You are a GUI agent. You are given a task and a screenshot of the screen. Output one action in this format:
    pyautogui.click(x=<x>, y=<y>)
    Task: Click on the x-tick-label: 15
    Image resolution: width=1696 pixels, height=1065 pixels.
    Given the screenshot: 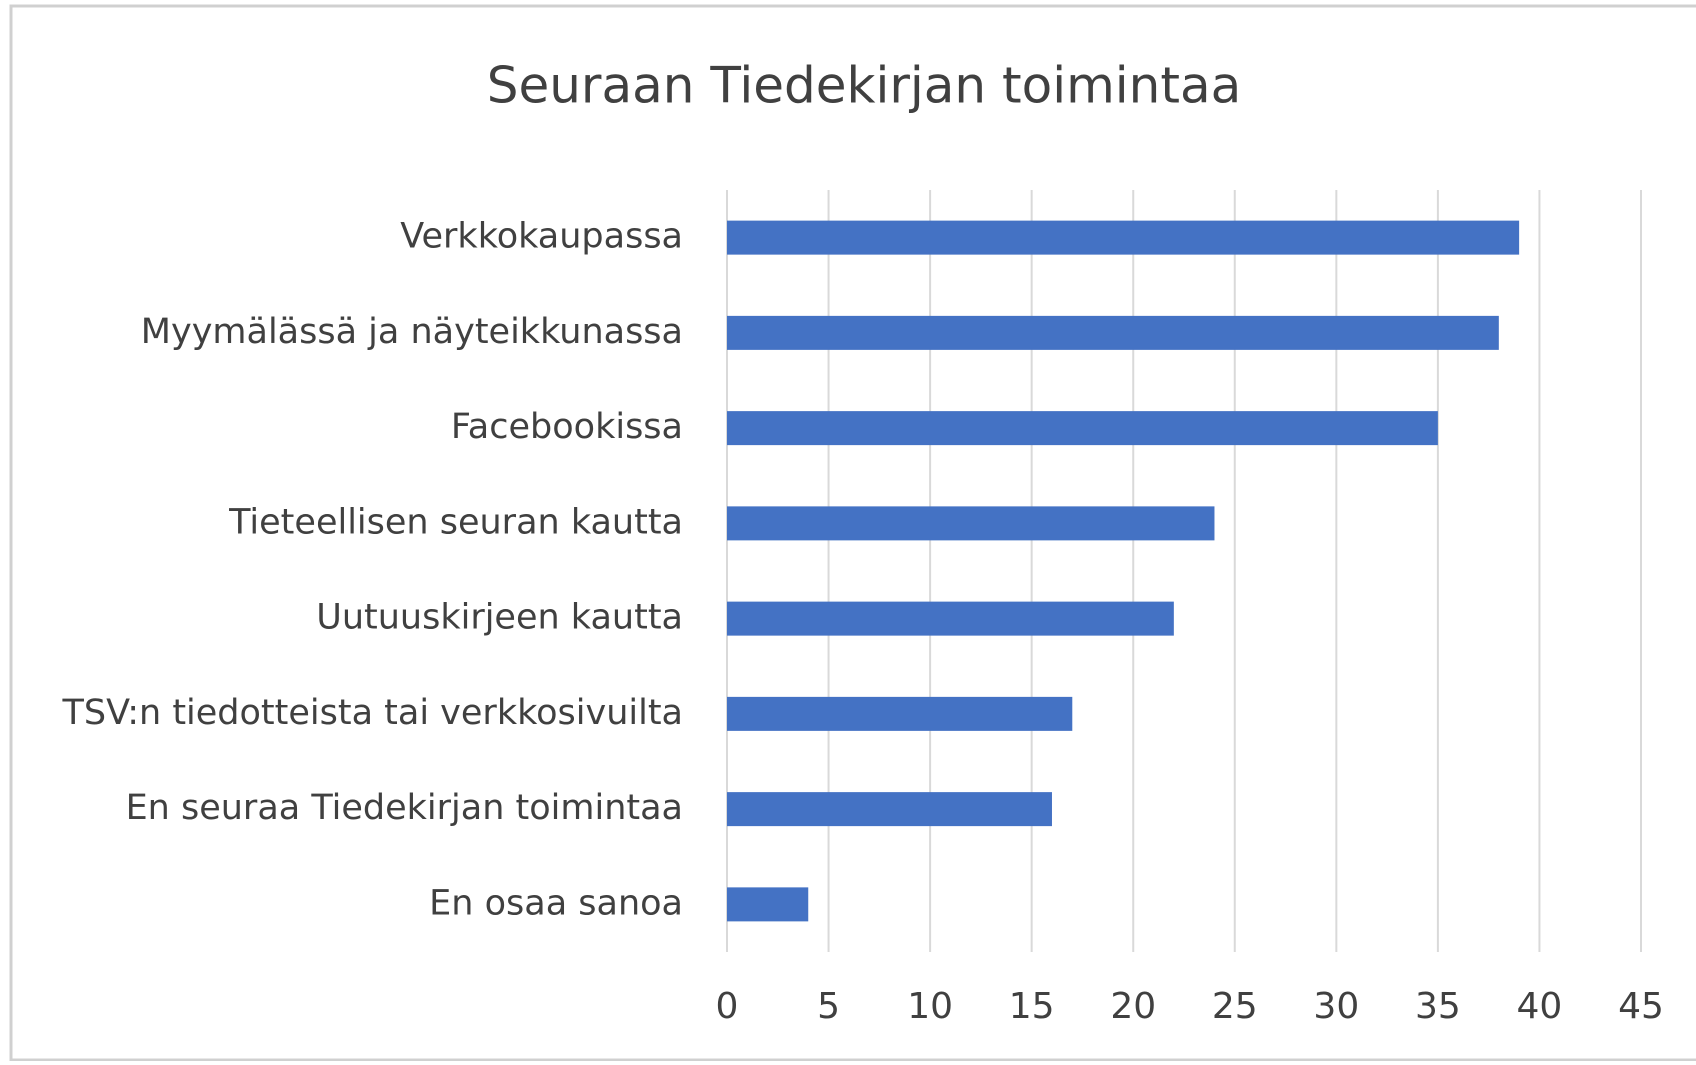 What is the action you would take?
    pyautogui.click(x=1032, y=1006)
    